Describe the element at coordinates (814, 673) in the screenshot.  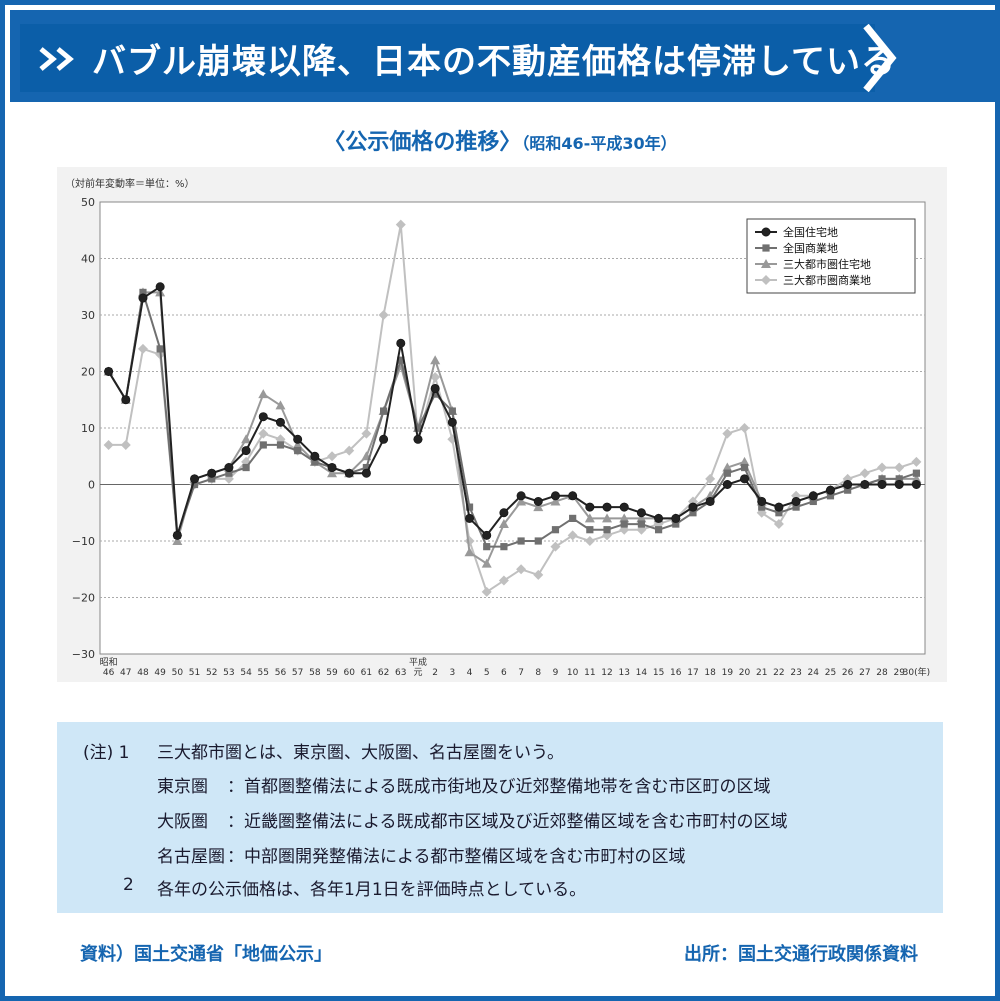
I see `x-tick-label: 24` at that location.